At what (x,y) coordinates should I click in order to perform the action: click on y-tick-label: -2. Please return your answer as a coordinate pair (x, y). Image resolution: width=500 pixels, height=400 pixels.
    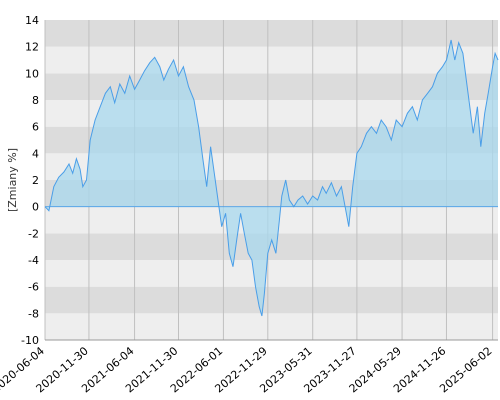
    Looking at the image, I should click on (33, 233).